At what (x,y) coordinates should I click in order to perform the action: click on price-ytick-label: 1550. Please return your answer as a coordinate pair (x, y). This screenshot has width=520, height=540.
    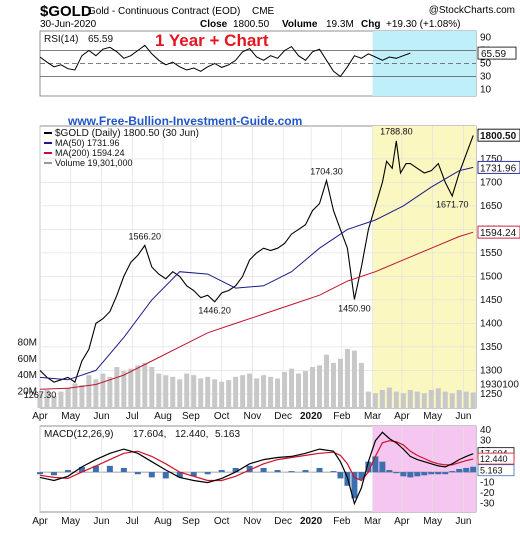
    Looking at the image, I should click on (491, 253).